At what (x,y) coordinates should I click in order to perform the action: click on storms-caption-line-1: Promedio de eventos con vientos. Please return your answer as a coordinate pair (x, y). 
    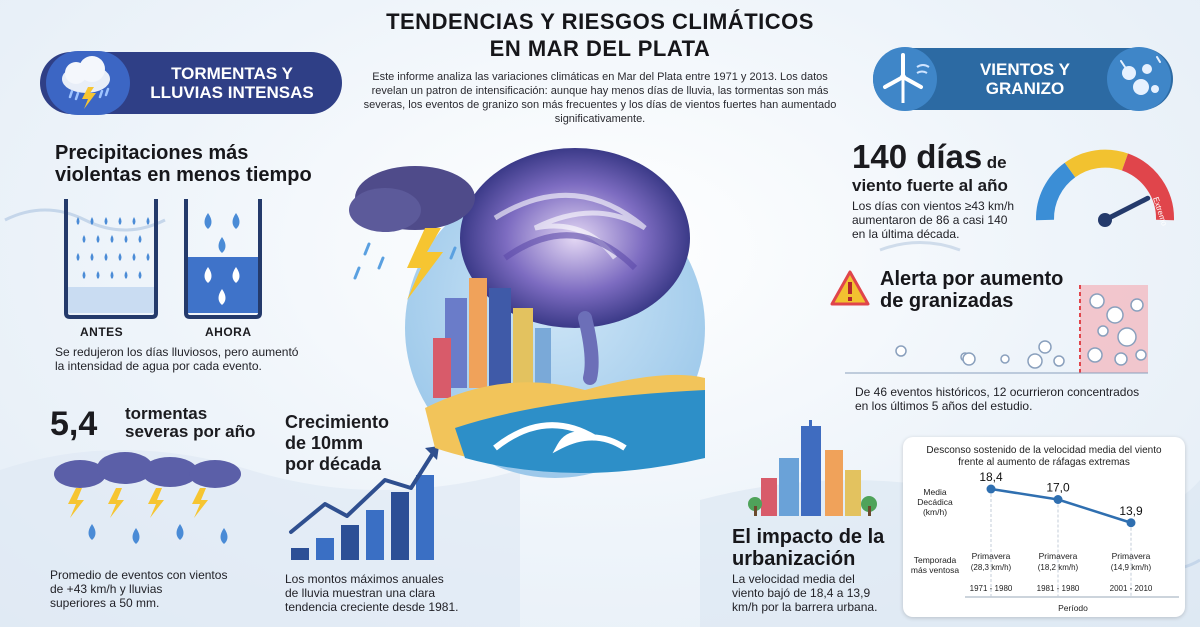
    Looking at the image, I should click on (139, 575).